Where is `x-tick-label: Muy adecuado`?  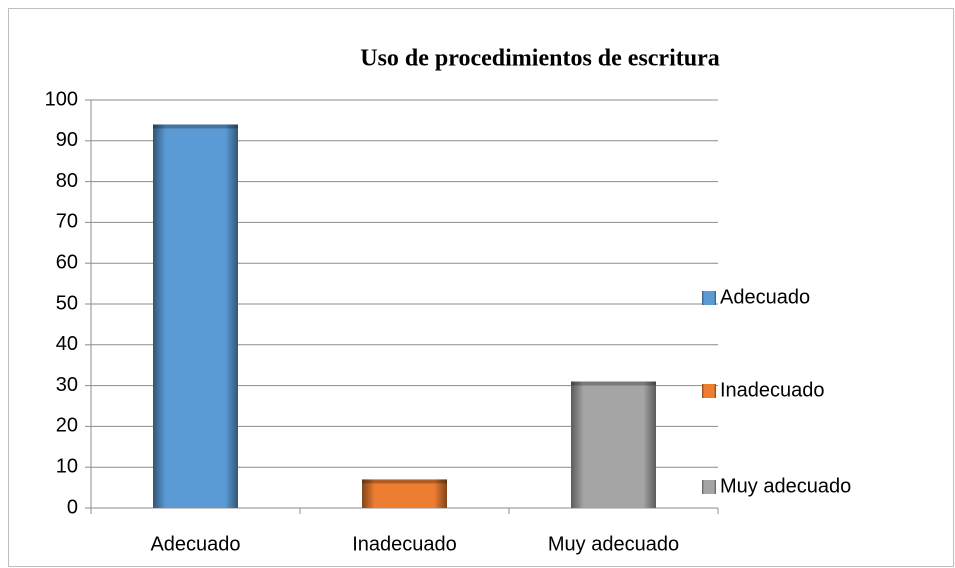
x-tick-label: Muy adecuado is located at coordinates (613, 544).